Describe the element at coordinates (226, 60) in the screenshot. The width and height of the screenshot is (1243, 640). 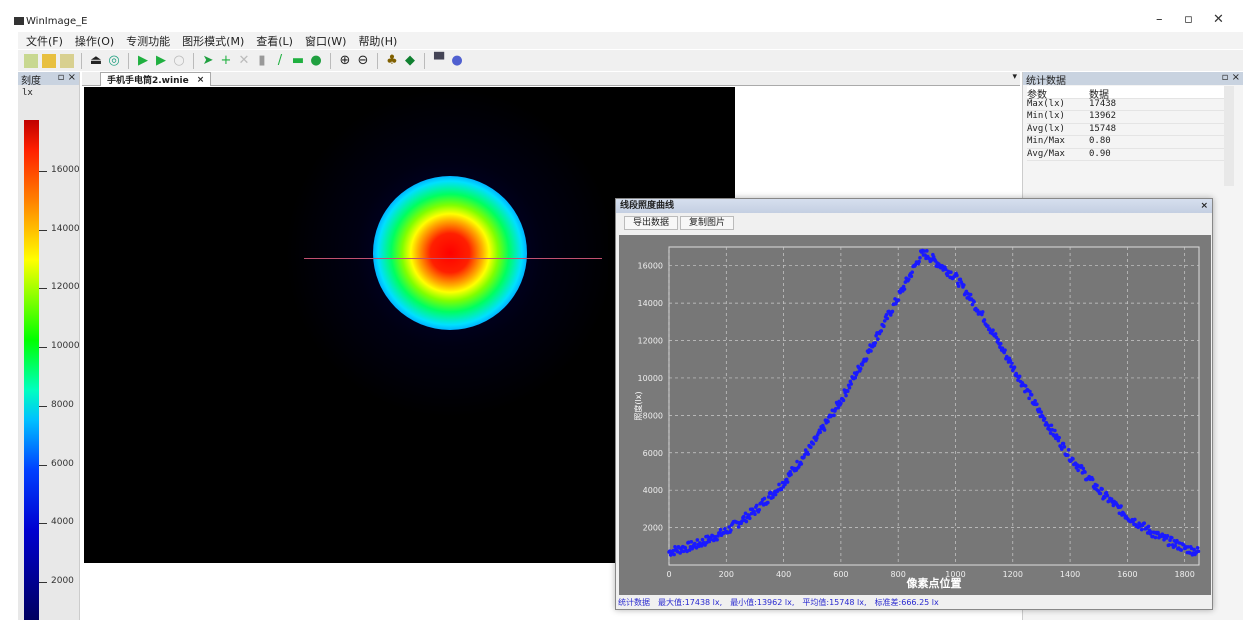
I see `add-icon: +` at that location.